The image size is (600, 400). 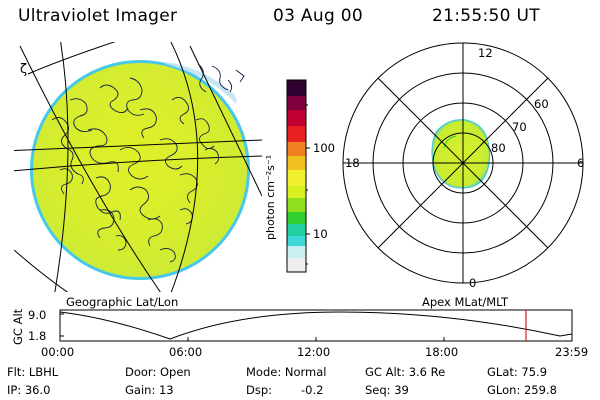 I want to click on lat-label-60: 60, so click(x=541, y=104).